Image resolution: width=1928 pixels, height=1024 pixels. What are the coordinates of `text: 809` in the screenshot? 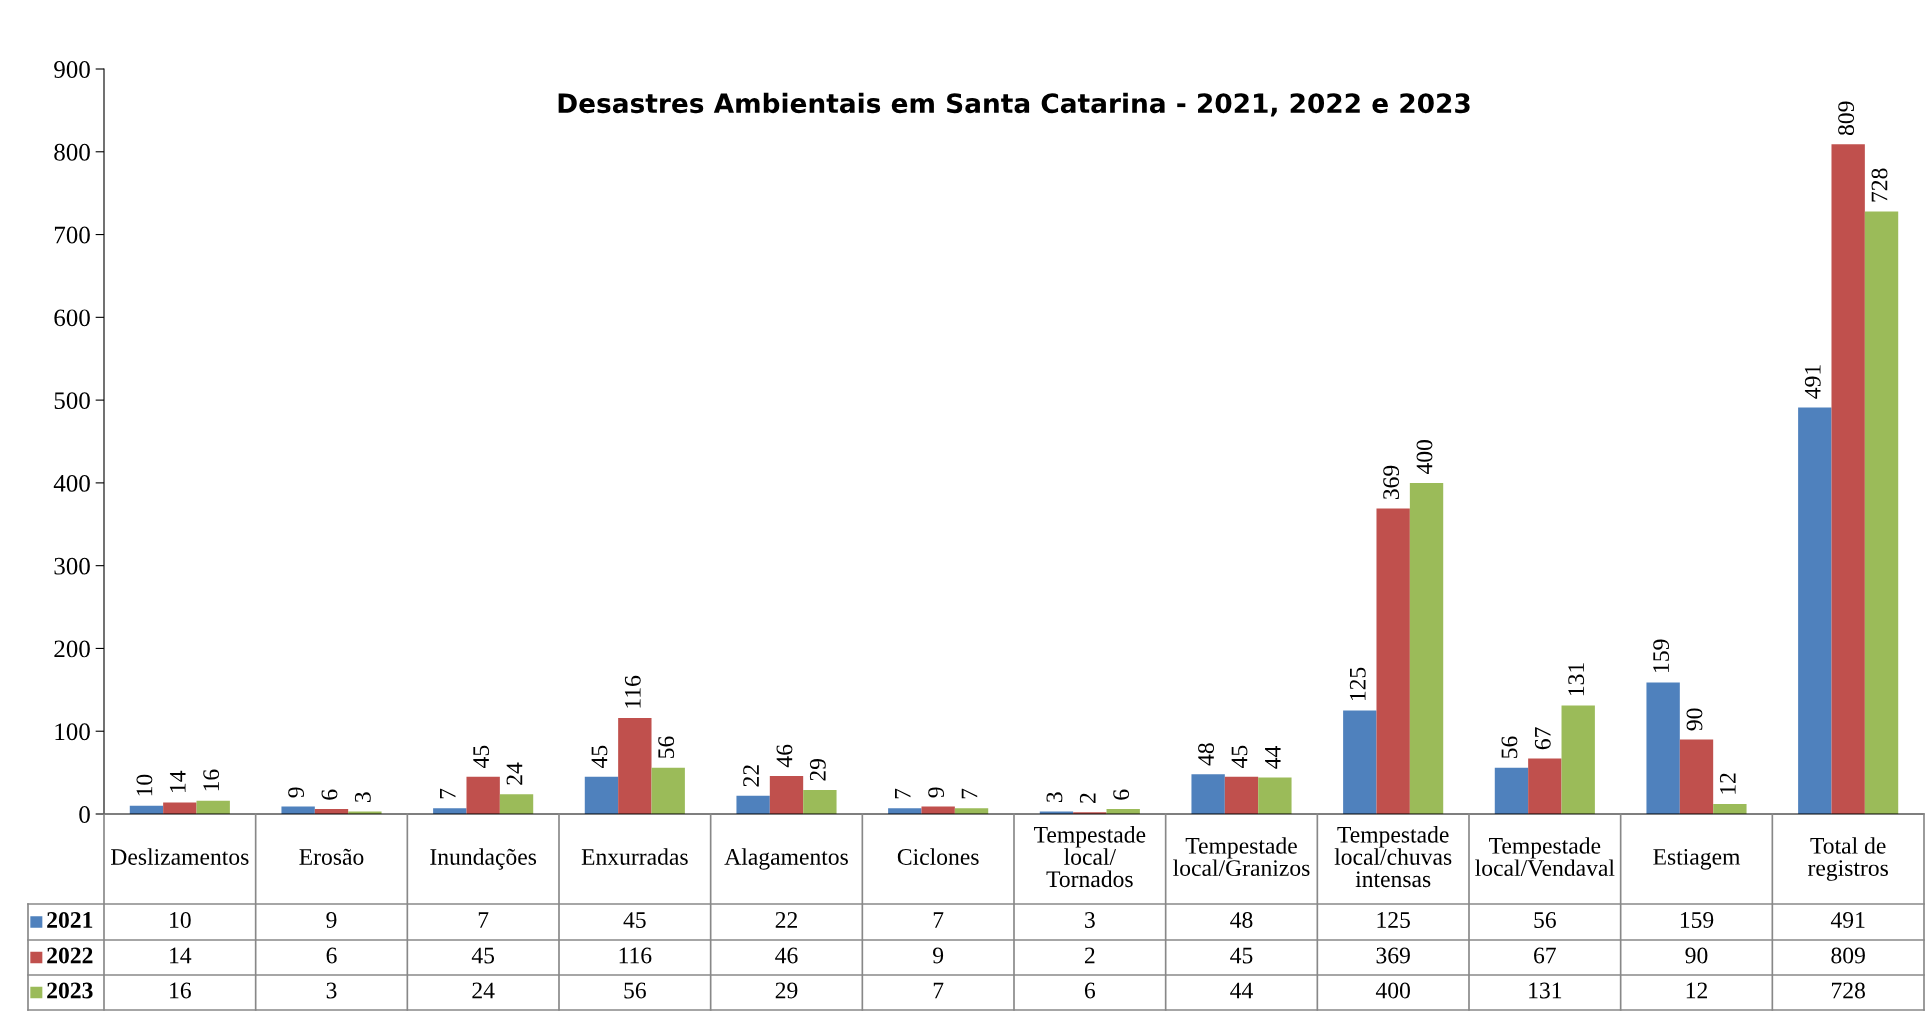 It's located at (1848, 955).